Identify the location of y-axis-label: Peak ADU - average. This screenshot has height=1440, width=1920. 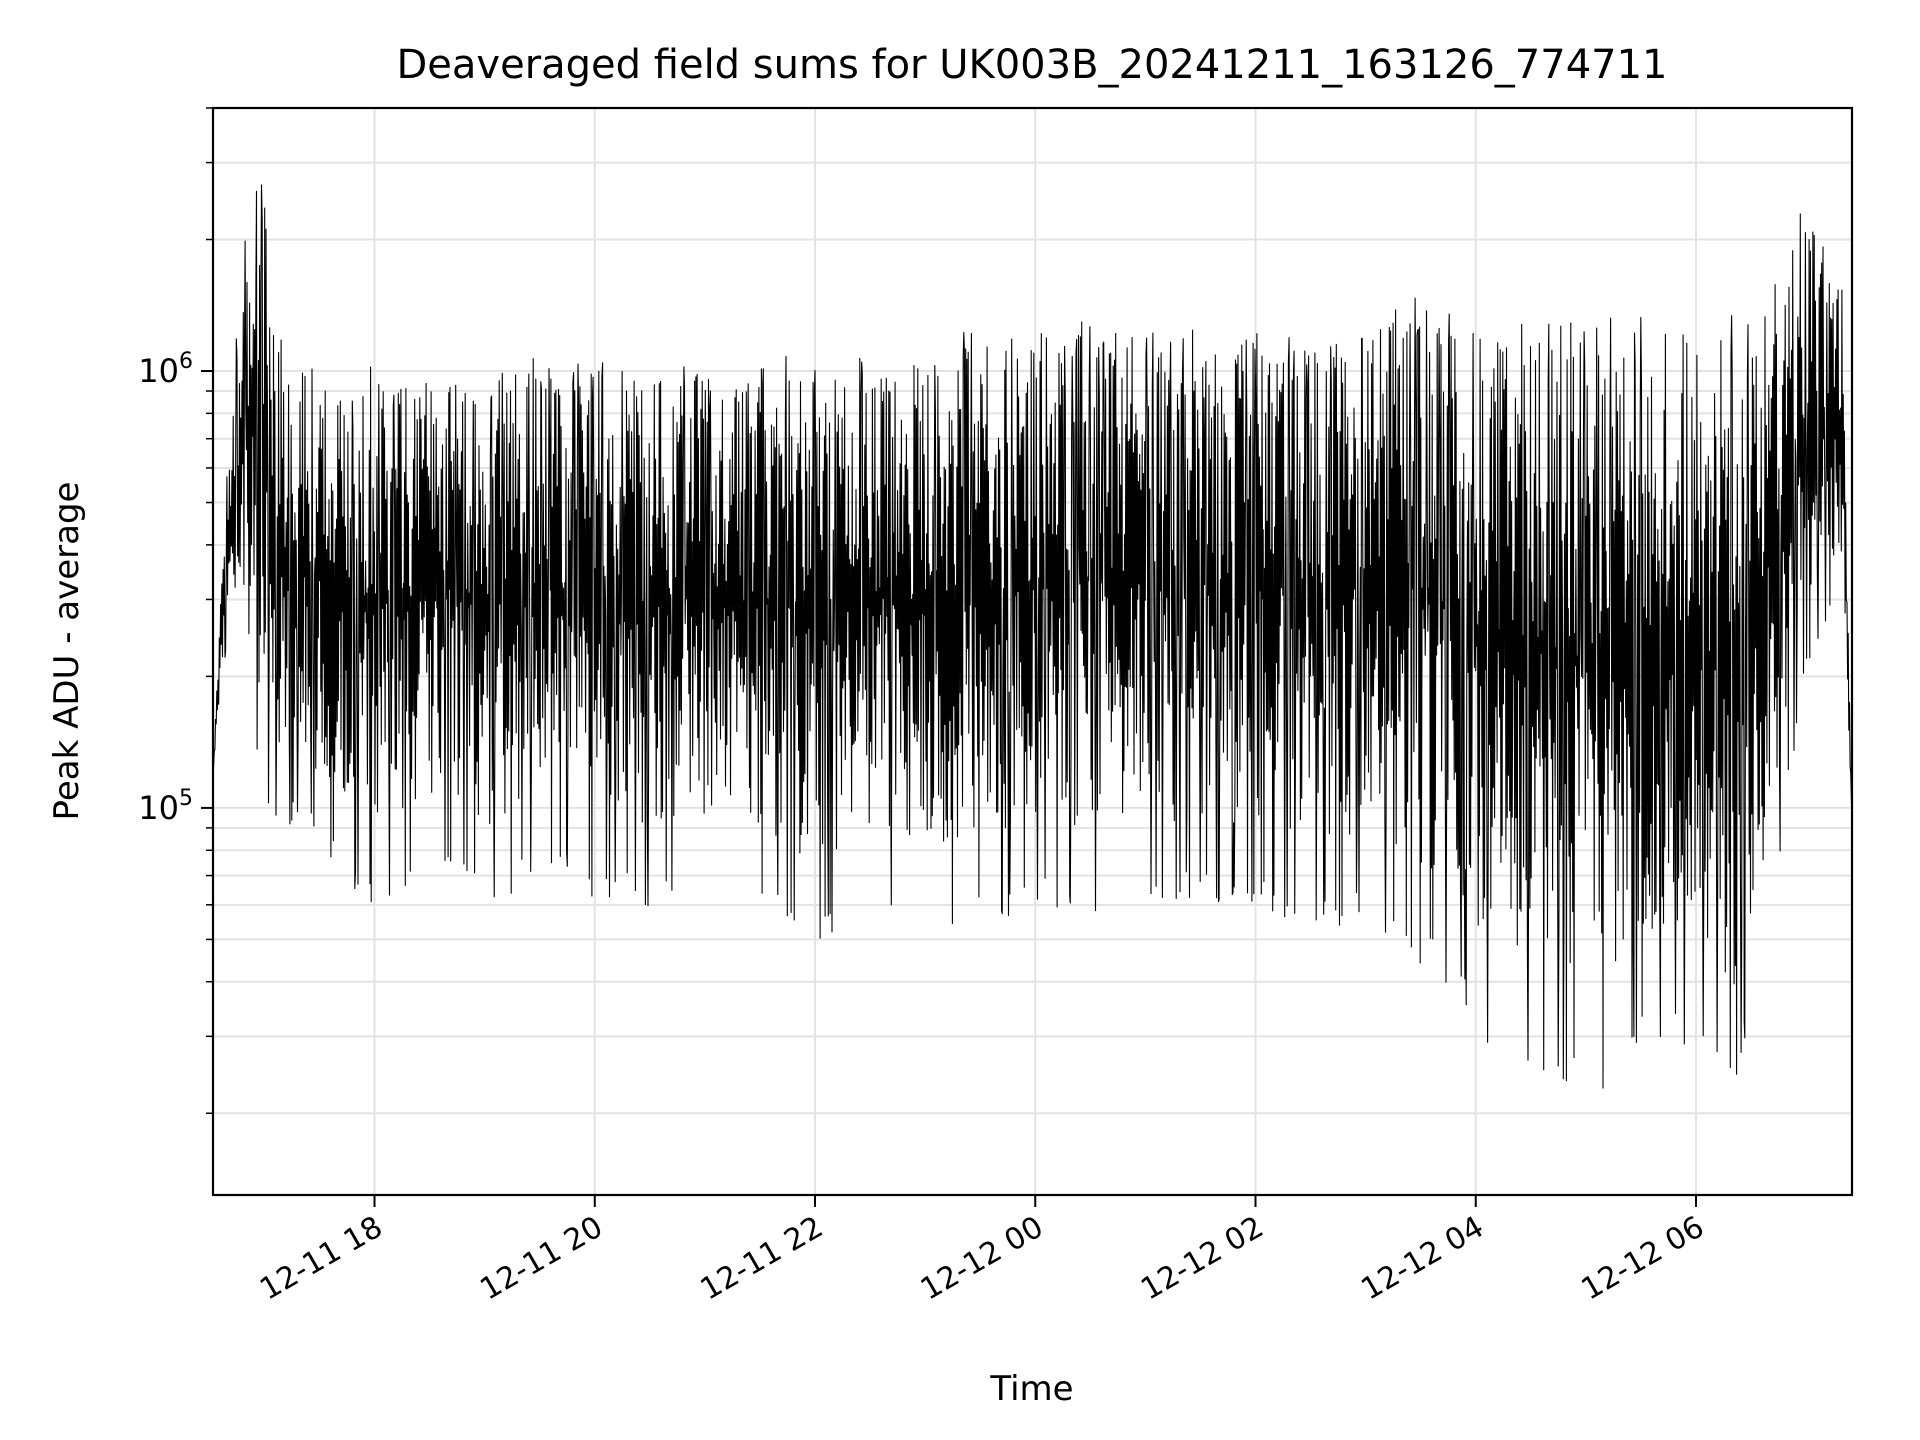
(67, 651).